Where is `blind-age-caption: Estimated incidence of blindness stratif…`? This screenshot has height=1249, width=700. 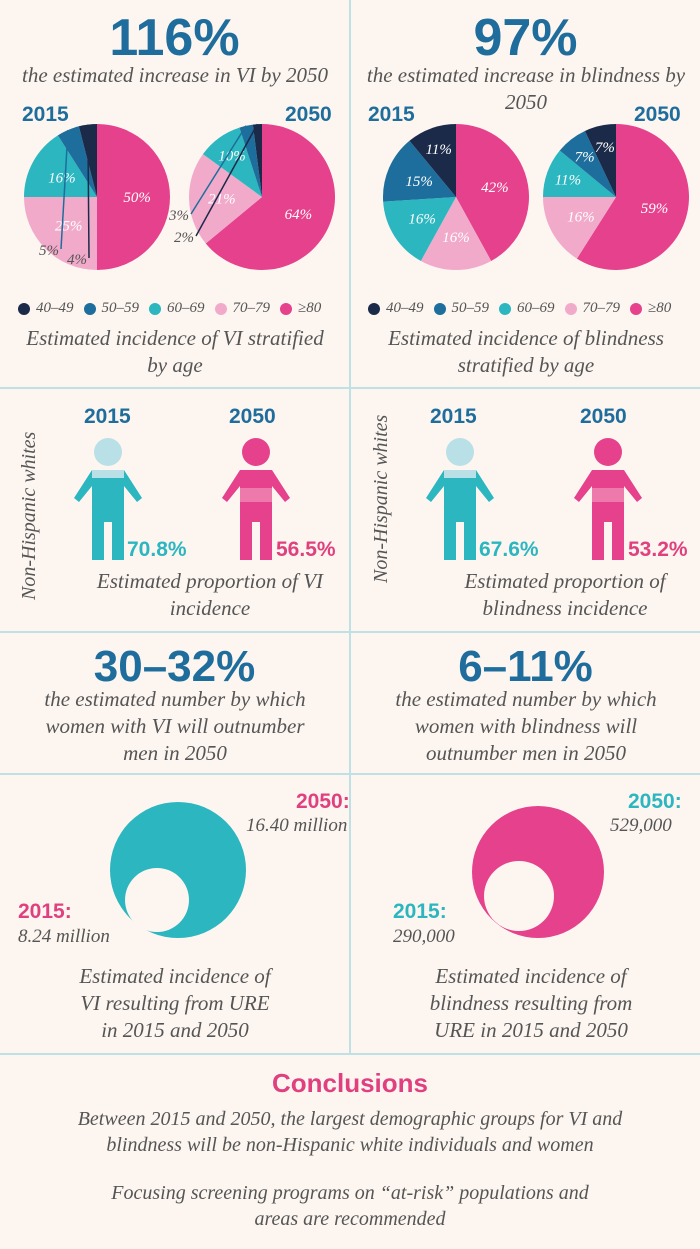 blind-age-caption: Estimated incidence of blindness stratif… is located at coordinates (526, 351).